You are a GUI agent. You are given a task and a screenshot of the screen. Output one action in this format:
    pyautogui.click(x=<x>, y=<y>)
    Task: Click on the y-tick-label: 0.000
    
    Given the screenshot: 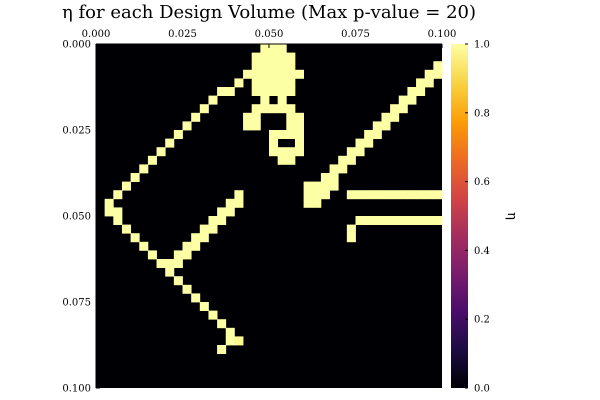 What is the action you would take?
    pyautogui.click(x=76, y=45)
    